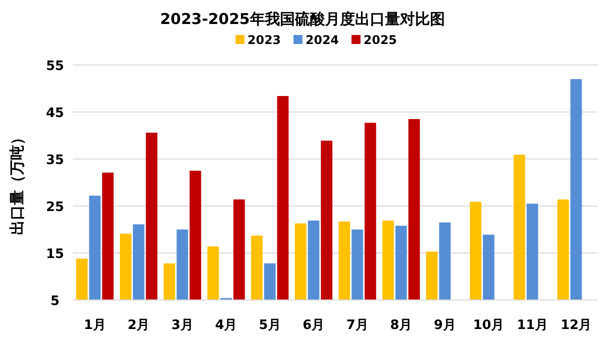 This screenshot has width=605, height=339. Describe the element at coordinates (55, 254) in the screenshot. I see `y-tick-label: 15` at that location.